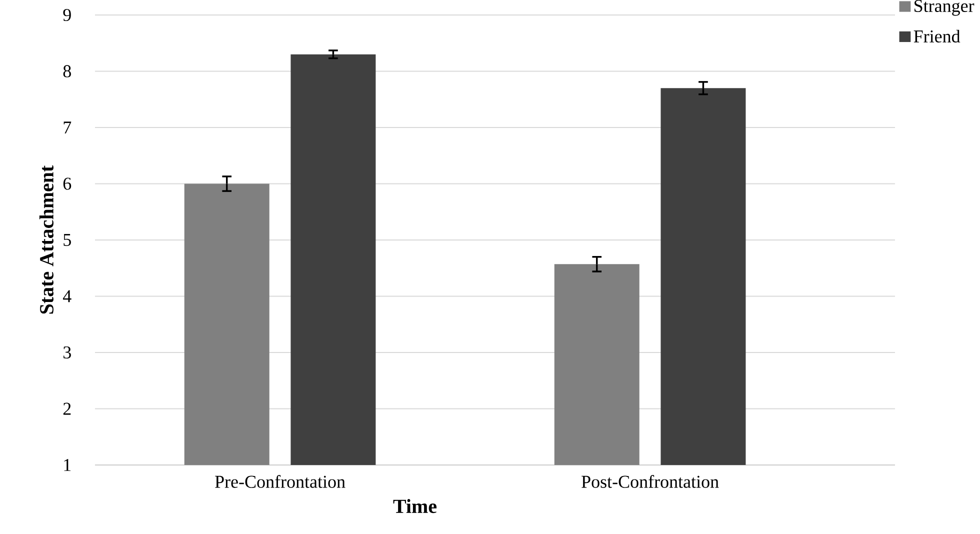  I want to click on y-tick-label: 7, so click(68, 128).